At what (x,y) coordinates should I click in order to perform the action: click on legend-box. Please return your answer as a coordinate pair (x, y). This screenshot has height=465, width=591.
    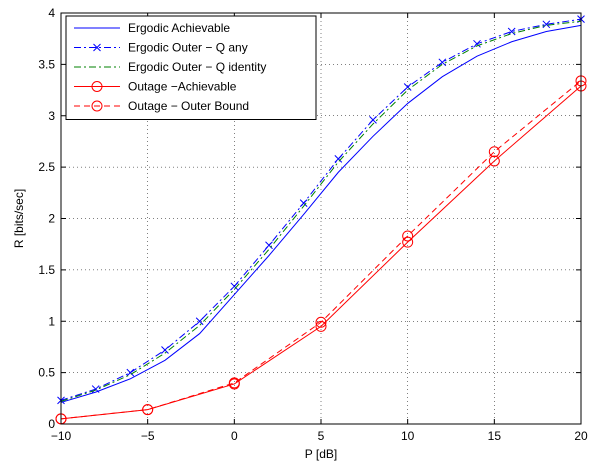
    Looking at the image, I should click on (191, 67).